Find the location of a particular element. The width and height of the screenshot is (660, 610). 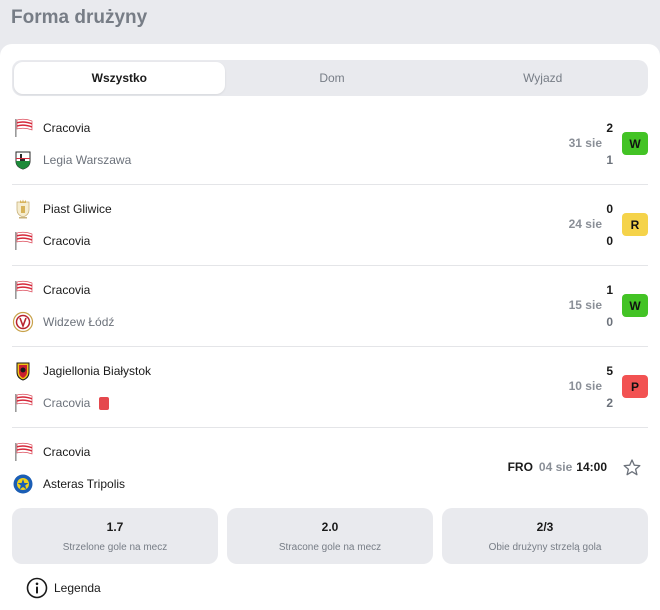

team-name: Legia Warszawa is located at coordinates (87, 160).